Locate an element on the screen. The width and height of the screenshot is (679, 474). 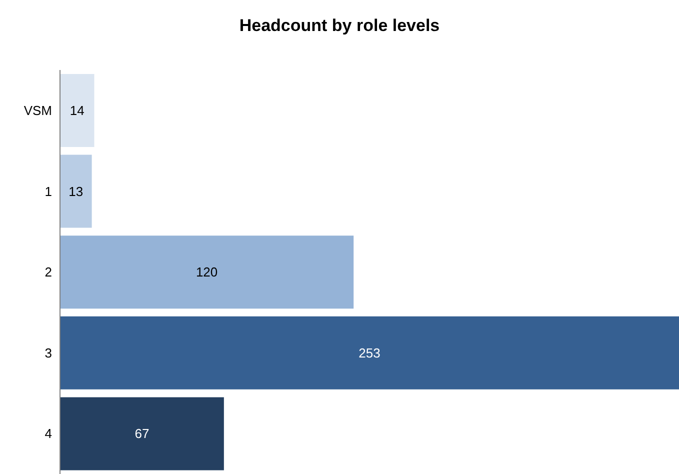
y-tick-label: 4 is located at coordinates (48, 434).